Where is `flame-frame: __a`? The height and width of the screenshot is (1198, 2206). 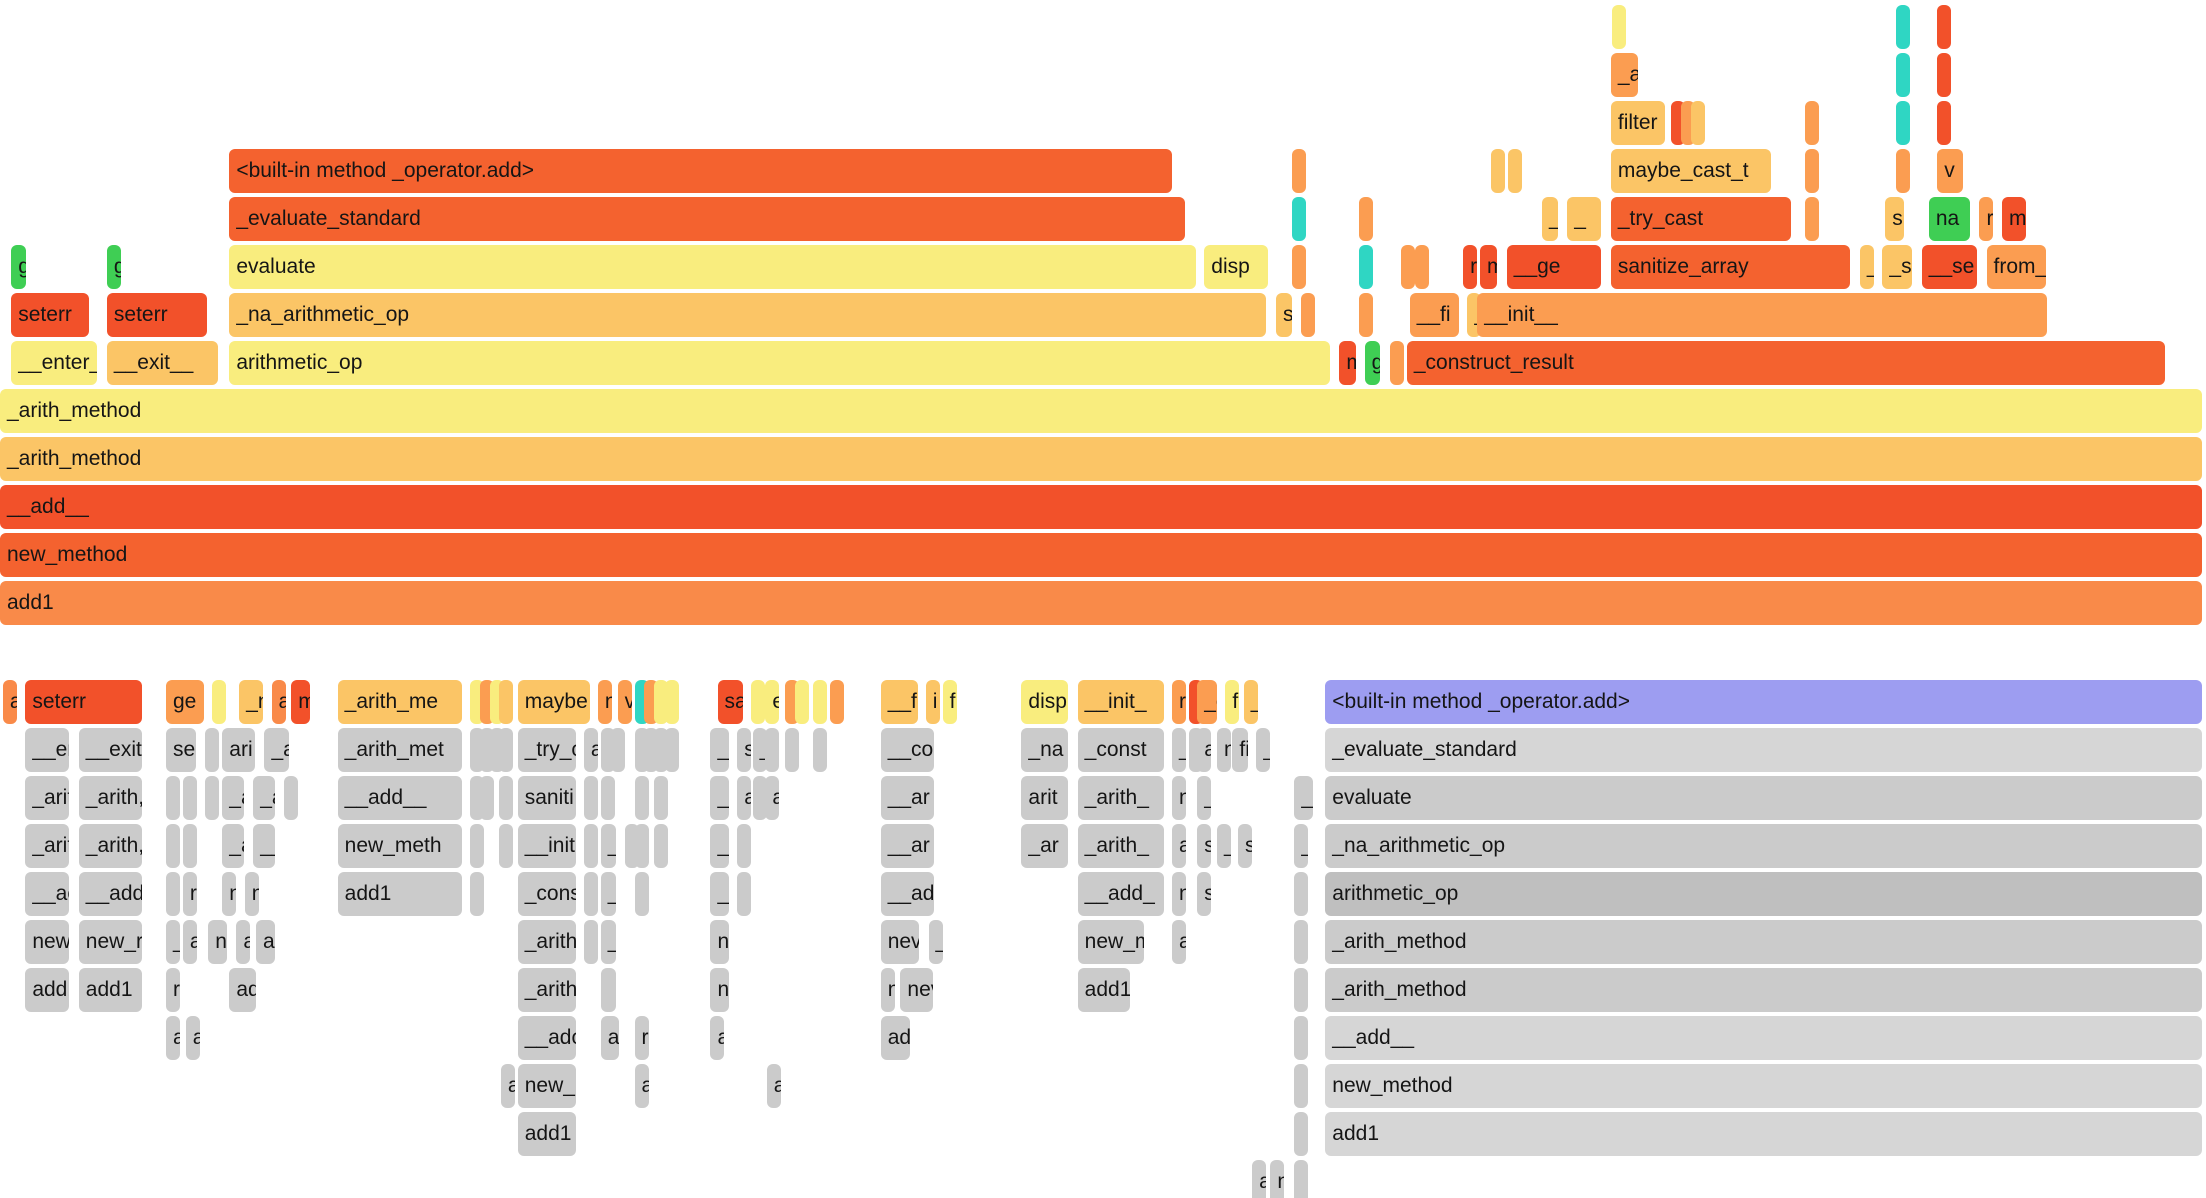 flame-frame: __a is located at coordinates (719, 894).